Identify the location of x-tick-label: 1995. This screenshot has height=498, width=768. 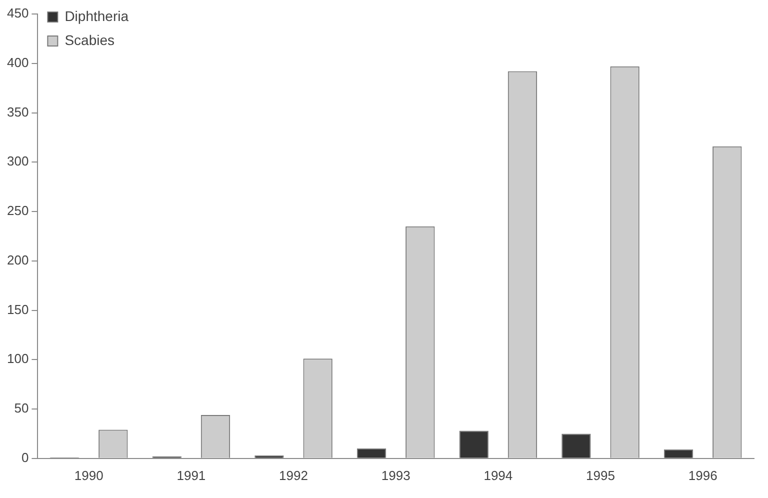
(600, 475).